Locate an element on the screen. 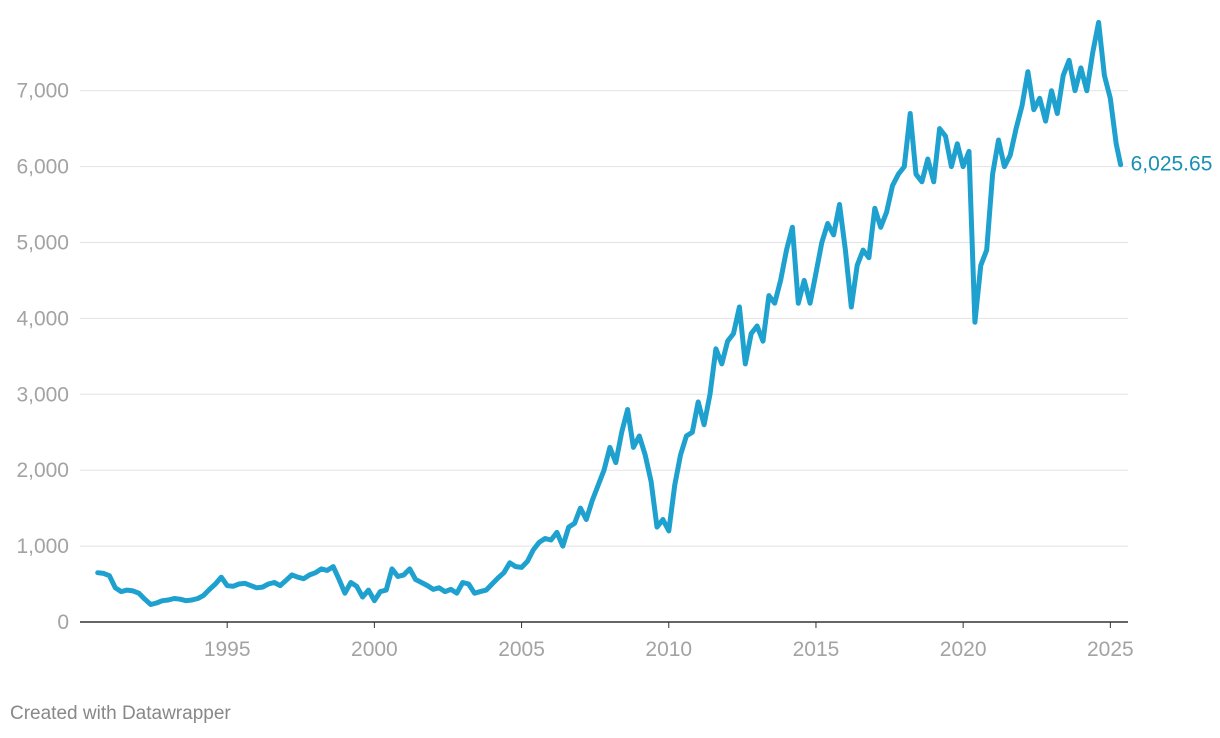  x-tick-label: 2000 is located at coordinates (374, 649).